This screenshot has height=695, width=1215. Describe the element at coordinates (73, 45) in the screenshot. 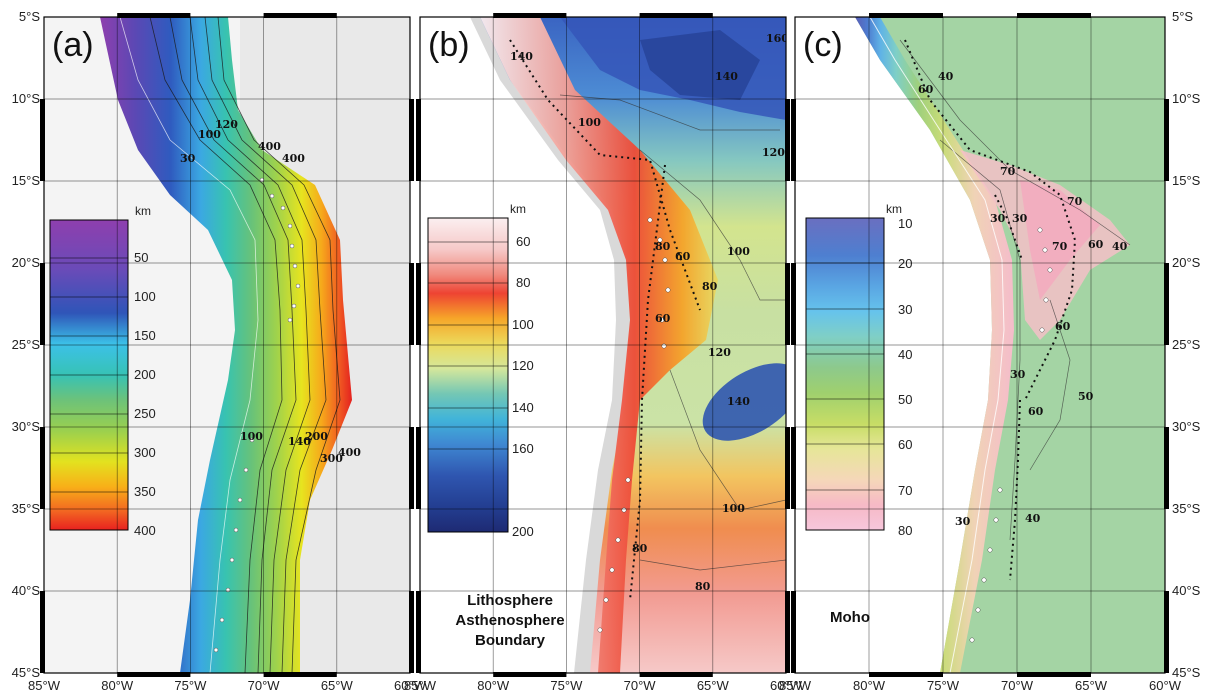

I see `panel-letter: (a)` at that location.